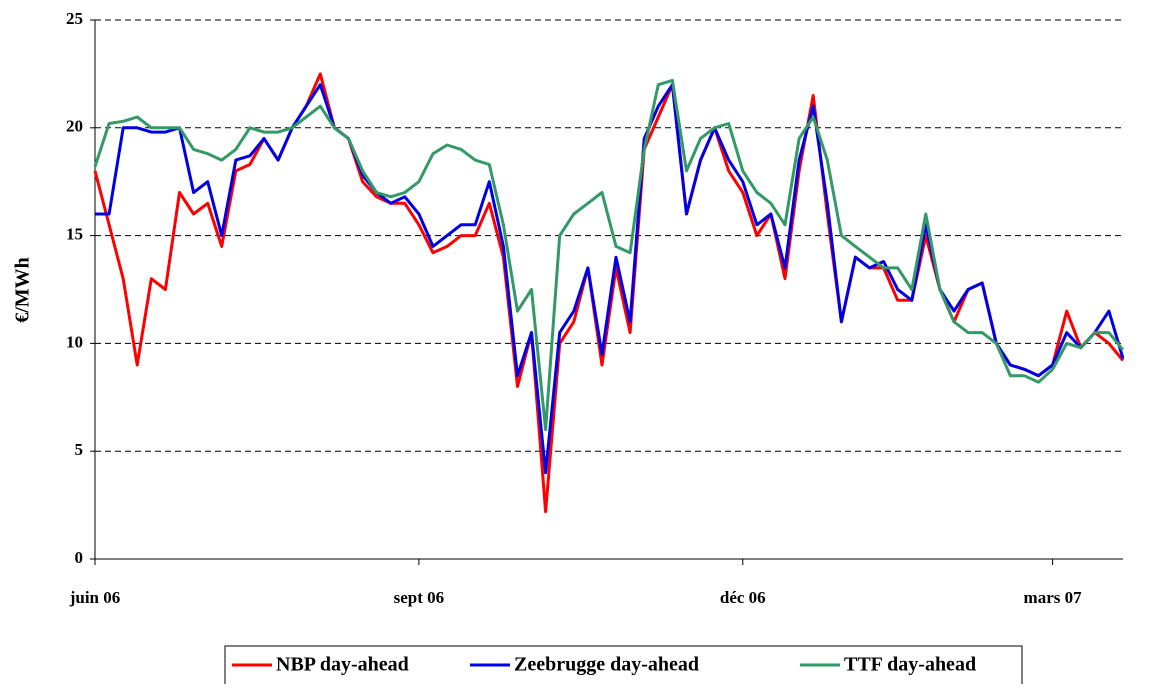 This screenshot has height=689, width=1149. What do you see at coordinates (74, 341) in the screenshot?
I see `y-tick-label: 10` at bounding box center [74, 341].